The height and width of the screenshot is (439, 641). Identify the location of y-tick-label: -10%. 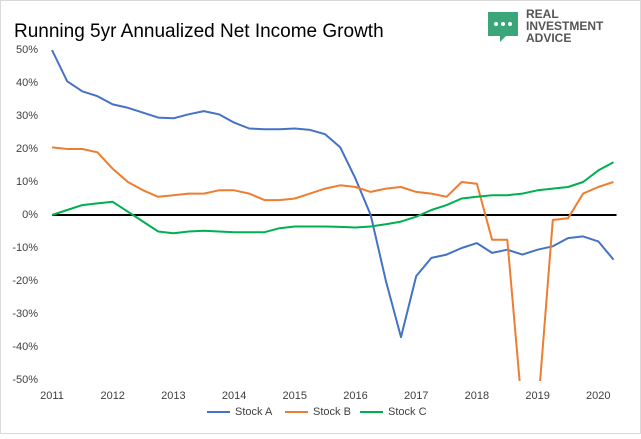
(25, 248).